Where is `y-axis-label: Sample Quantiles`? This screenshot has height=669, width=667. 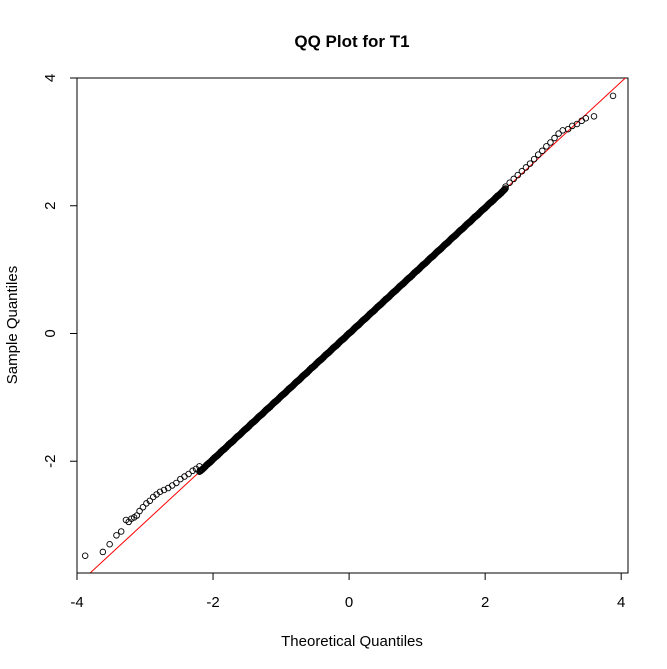
y-axis-label: Sample Quantiles is located at coordinates (12, 325).